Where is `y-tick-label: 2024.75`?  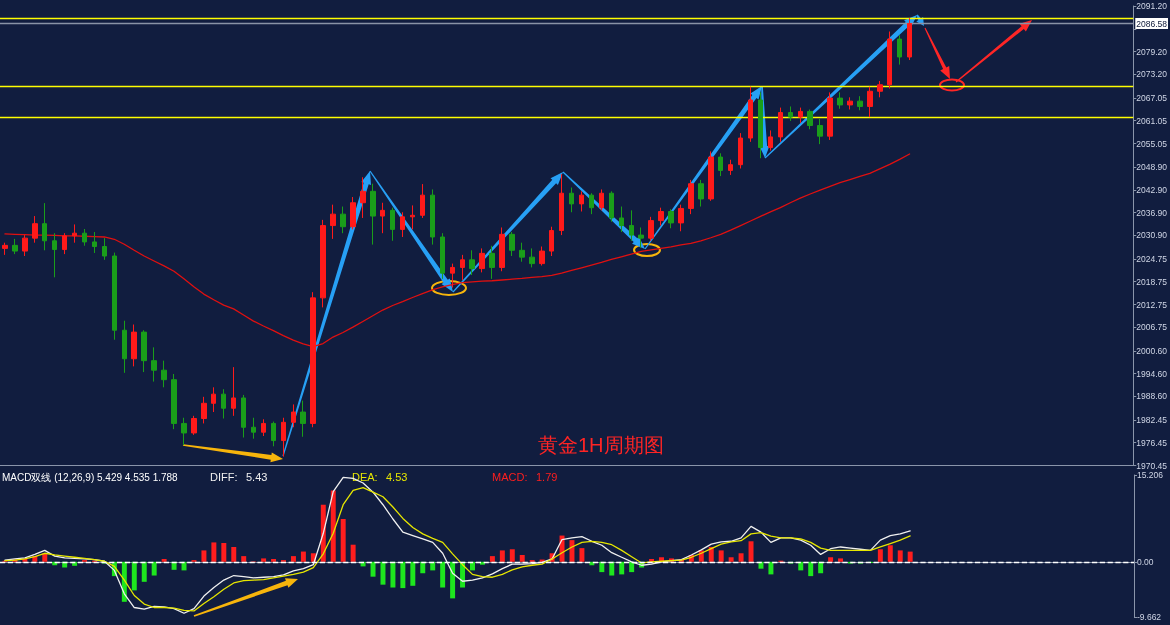 y-tick-label: 2024.75 is located at coordinates (1152, 258).